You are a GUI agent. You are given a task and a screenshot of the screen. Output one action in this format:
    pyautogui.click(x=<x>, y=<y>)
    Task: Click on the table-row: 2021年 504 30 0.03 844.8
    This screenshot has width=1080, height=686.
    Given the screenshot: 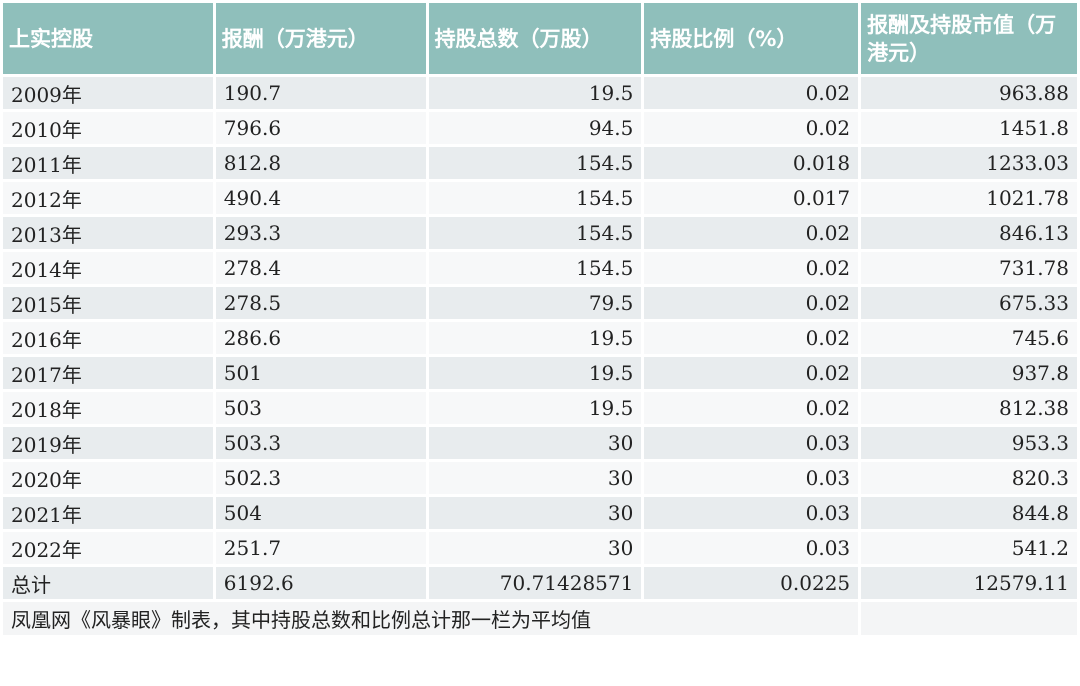 What is the action you would take?
    pyautogui.click(x=540, y=513)
    